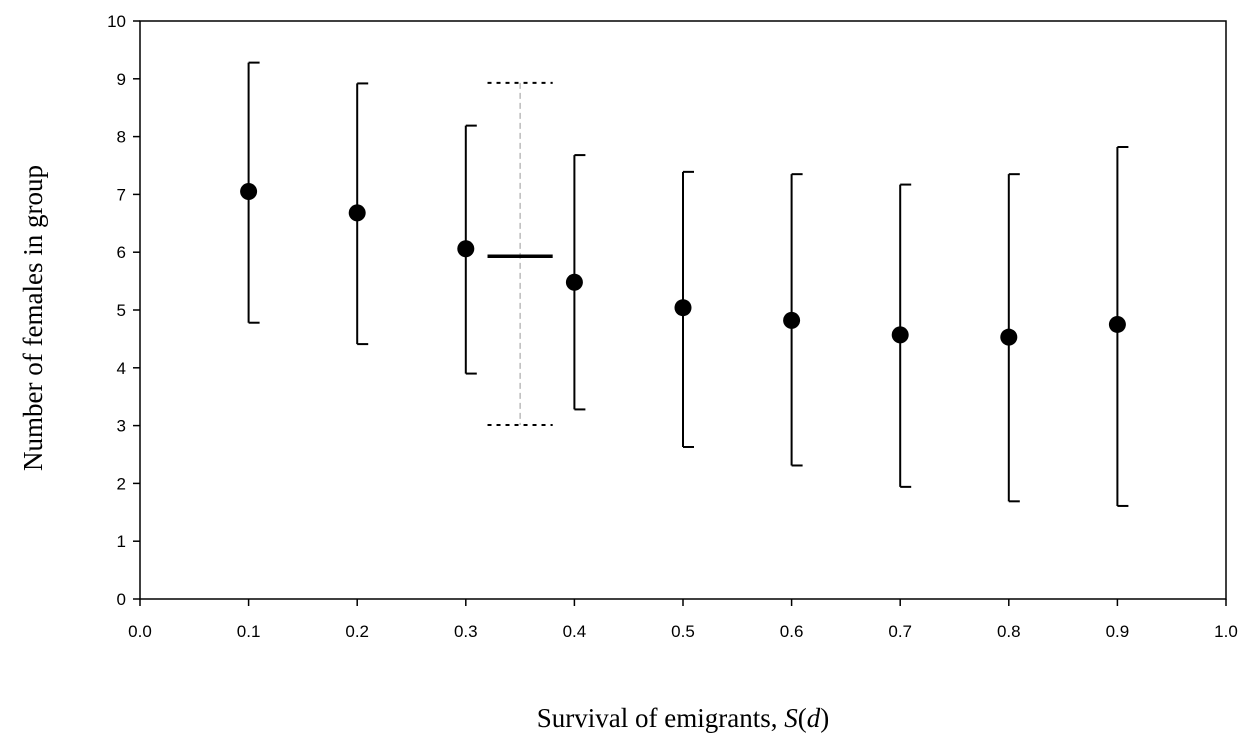 This screenshot has height=734, width=1251. Describe the element at coordinates (683, 718) in the screenshot. I see `x-axis-title: Survival of emigrants, S(d)` at that location.